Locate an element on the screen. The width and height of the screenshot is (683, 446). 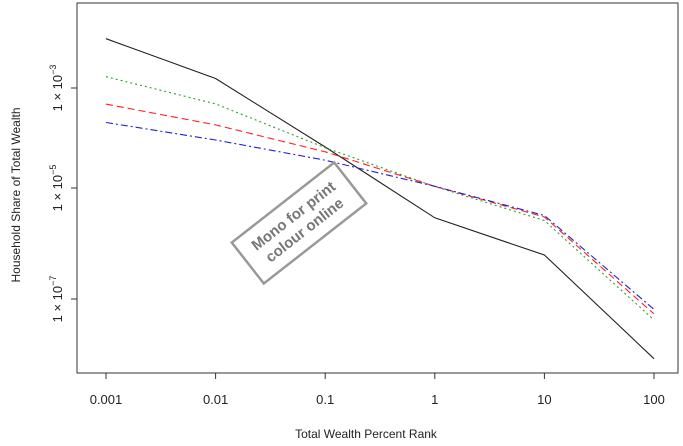
x-axis-title: Total Wealth Percent Rank is located at coordinates (366, 434).